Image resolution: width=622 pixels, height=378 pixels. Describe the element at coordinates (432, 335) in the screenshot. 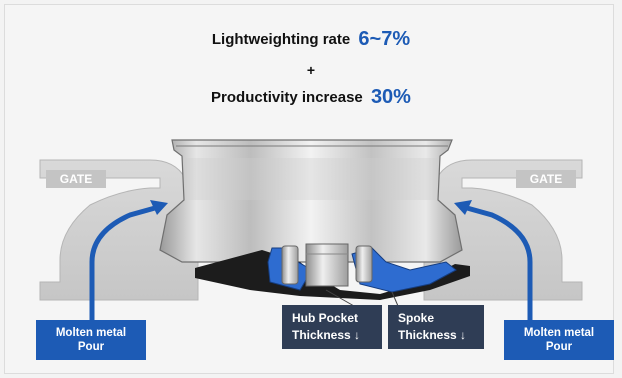

I see `spoke-line2: Thickness ↓` at that location.